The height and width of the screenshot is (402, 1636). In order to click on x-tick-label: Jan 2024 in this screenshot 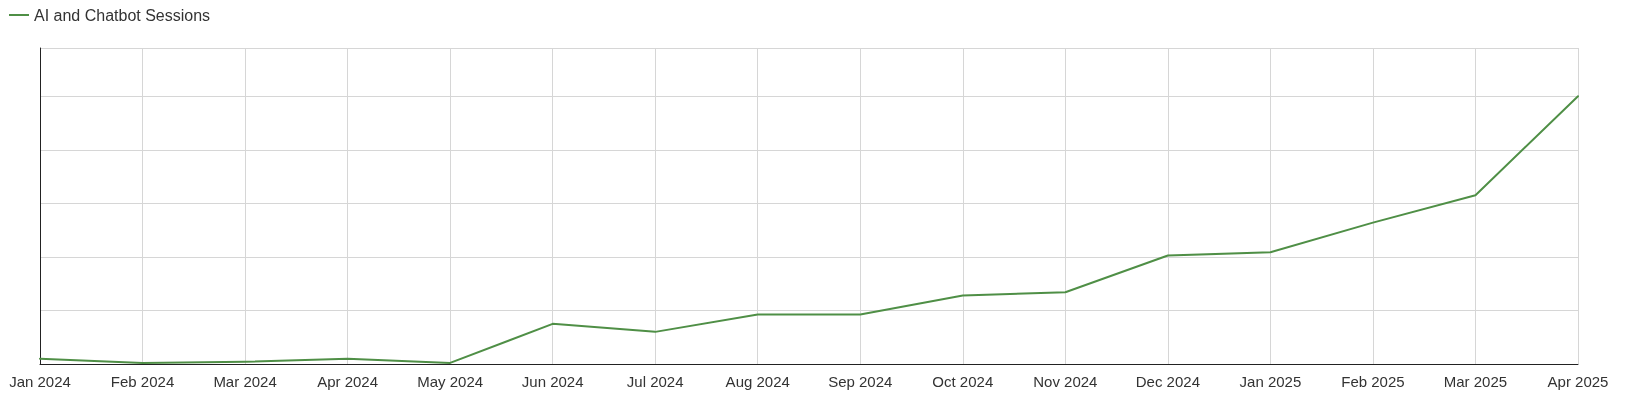, I will do `click(40, 381)`.